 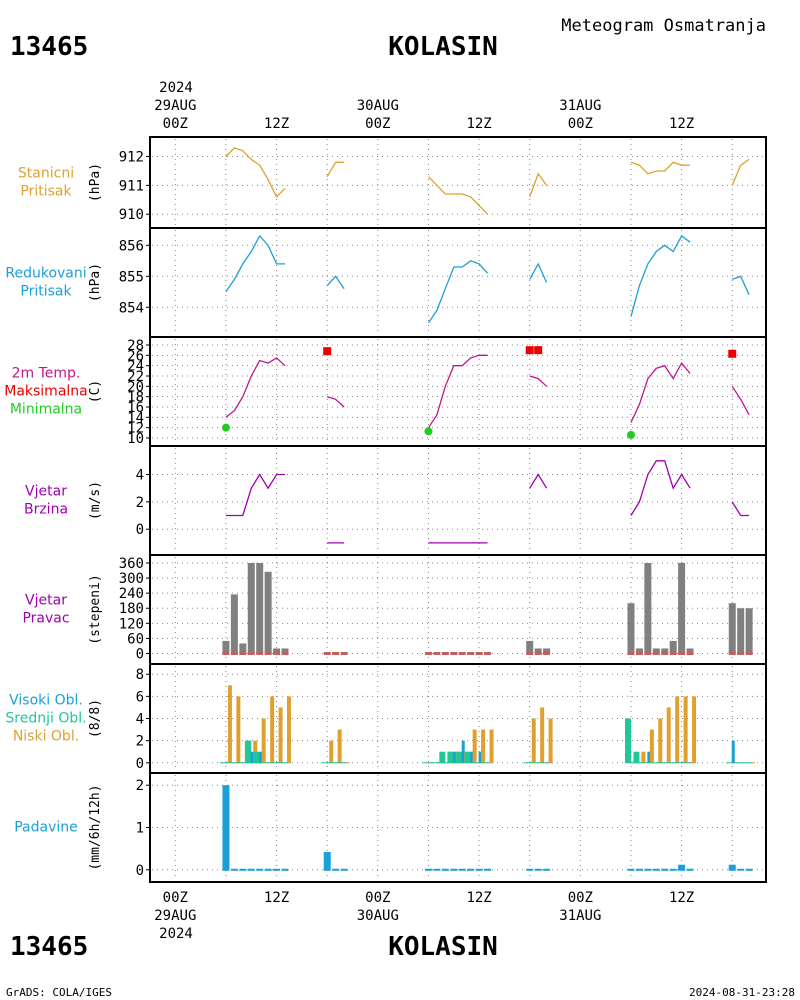 I want to click on y-tick-label: 16, so click(x=135, y=408).